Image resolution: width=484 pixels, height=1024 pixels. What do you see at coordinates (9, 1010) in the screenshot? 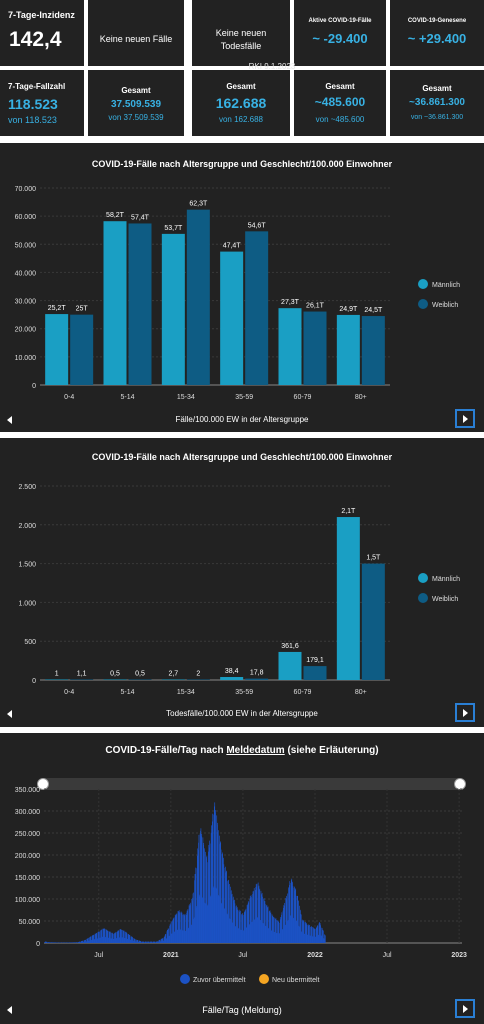
I see `chart3-prev-icon` at bounding box center [9, 1010].